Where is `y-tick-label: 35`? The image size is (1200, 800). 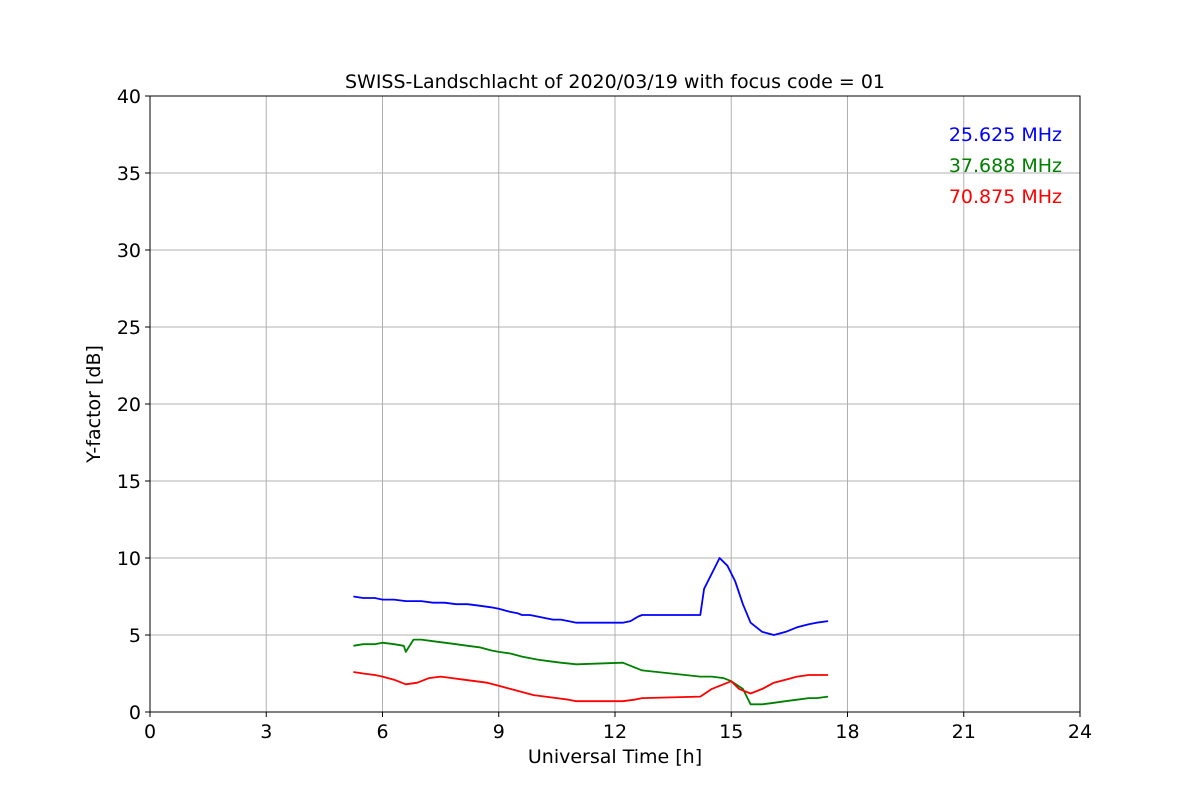
y-tick-label: 35 is located at coordinates (129, 174).